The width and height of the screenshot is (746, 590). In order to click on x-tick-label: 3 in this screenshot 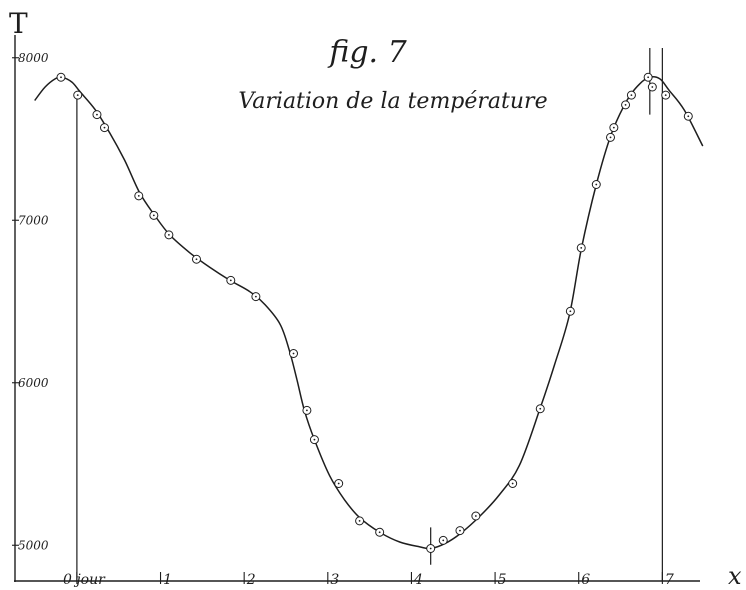, I will do `click(334, 580)`.